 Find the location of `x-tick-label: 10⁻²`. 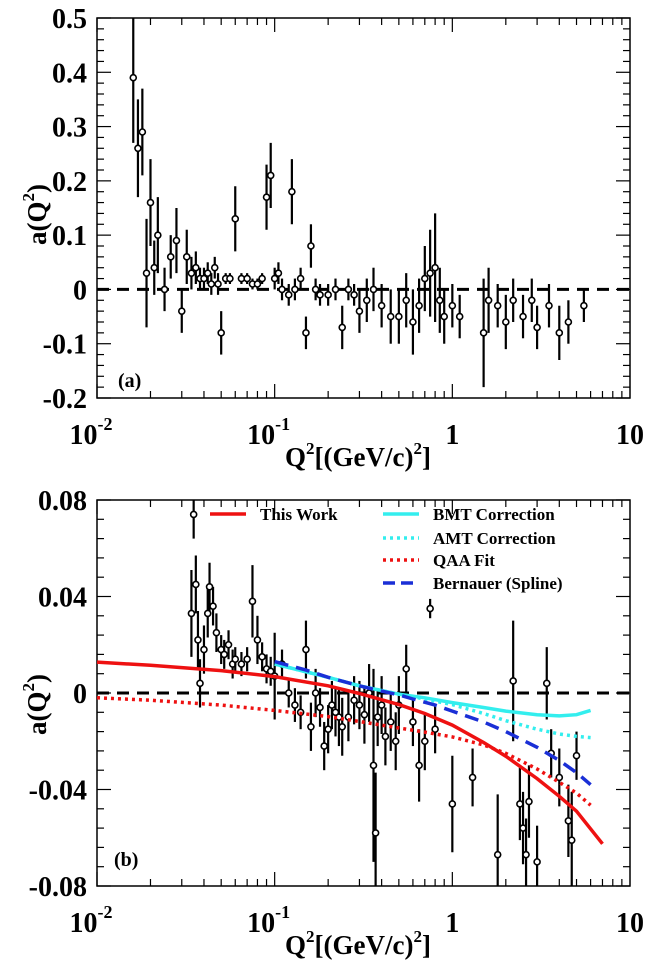

x-tick-label: 10⁻² is located at coordinates (91, 920).